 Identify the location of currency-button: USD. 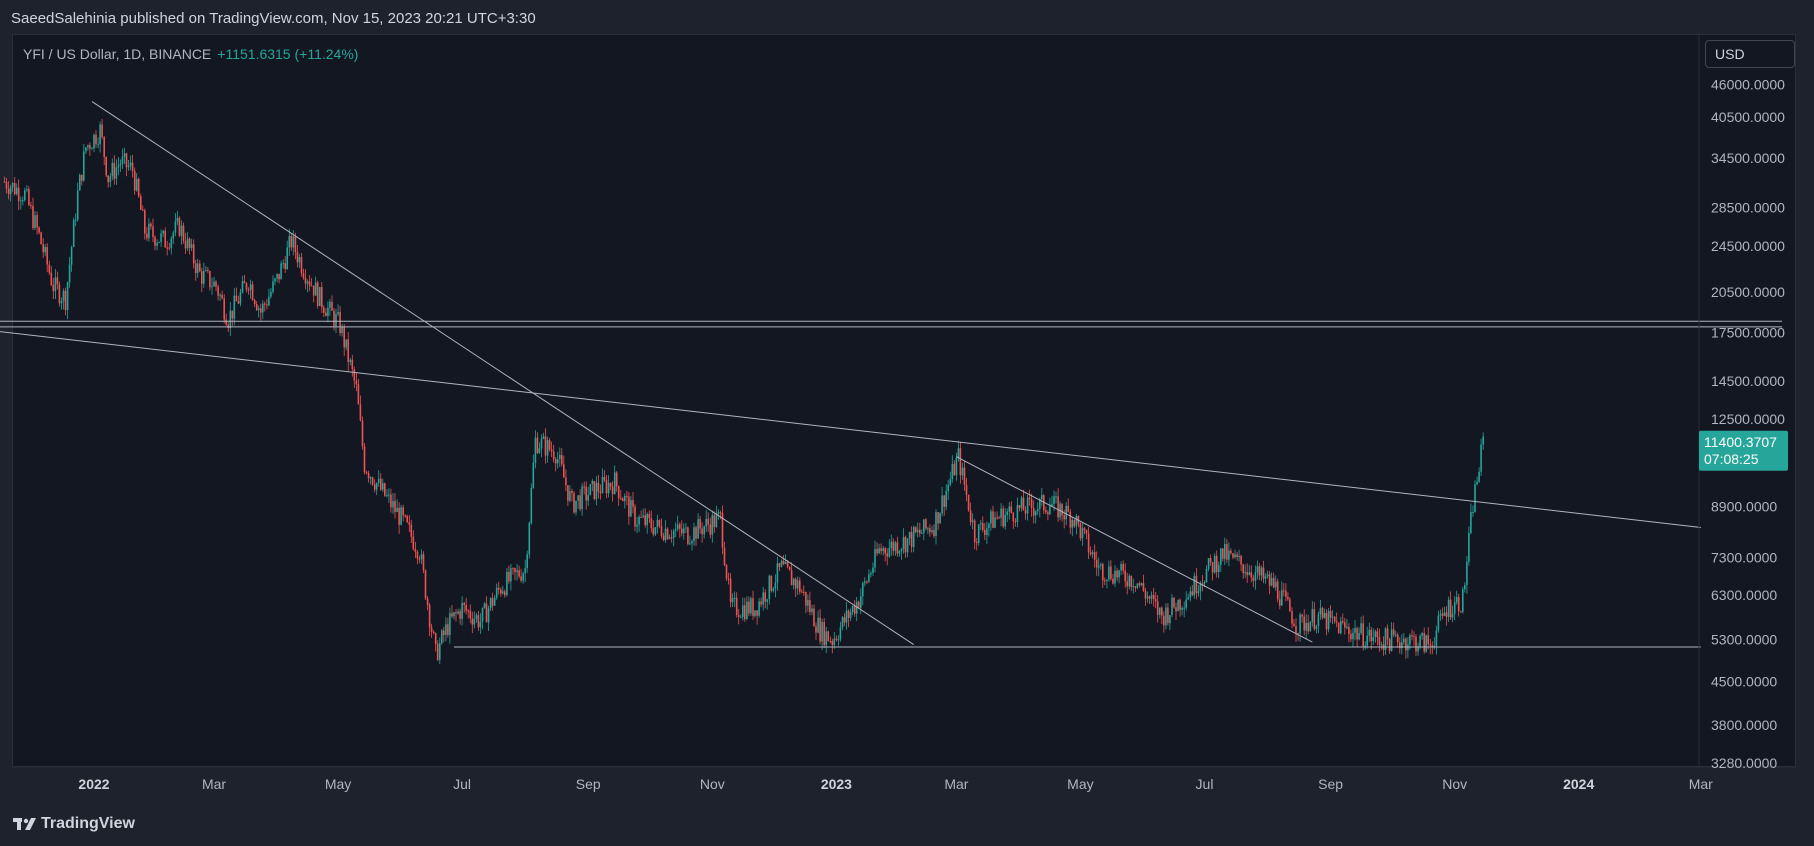
(1750, 54).